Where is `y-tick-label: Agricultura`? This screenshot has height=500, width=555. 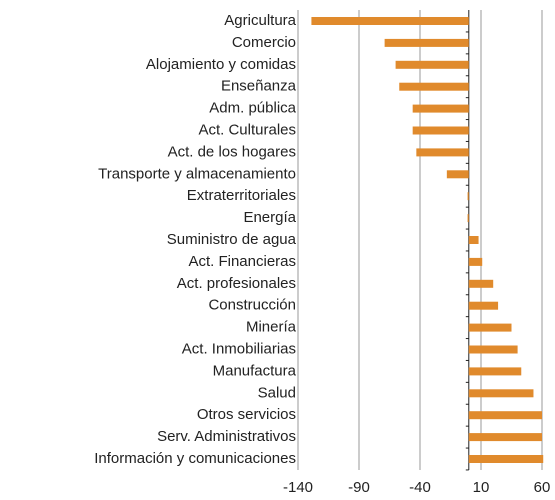
y-tick-label: Agricultura is located at coordinates (260, 20).